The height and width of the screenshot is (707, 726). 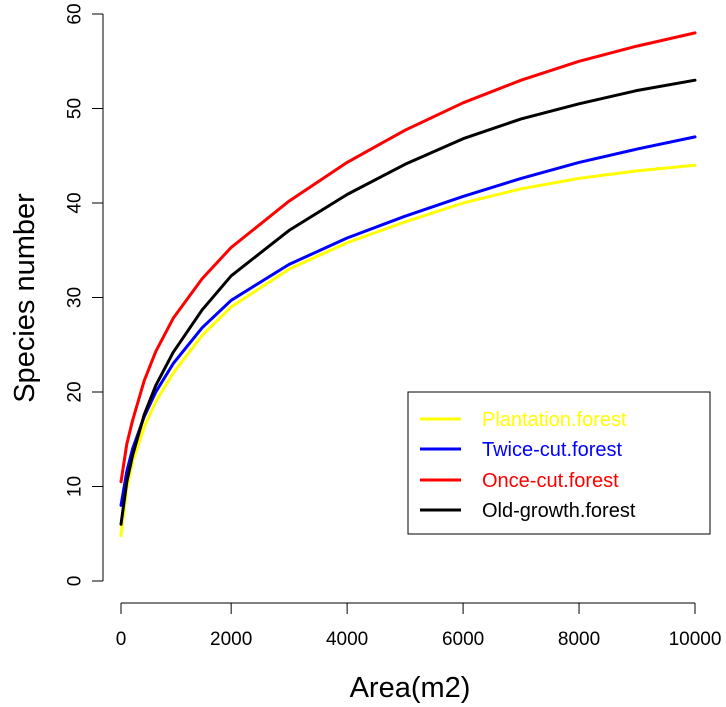 I want to click on x-tick-label: 6000, so click(x=463, y=639).